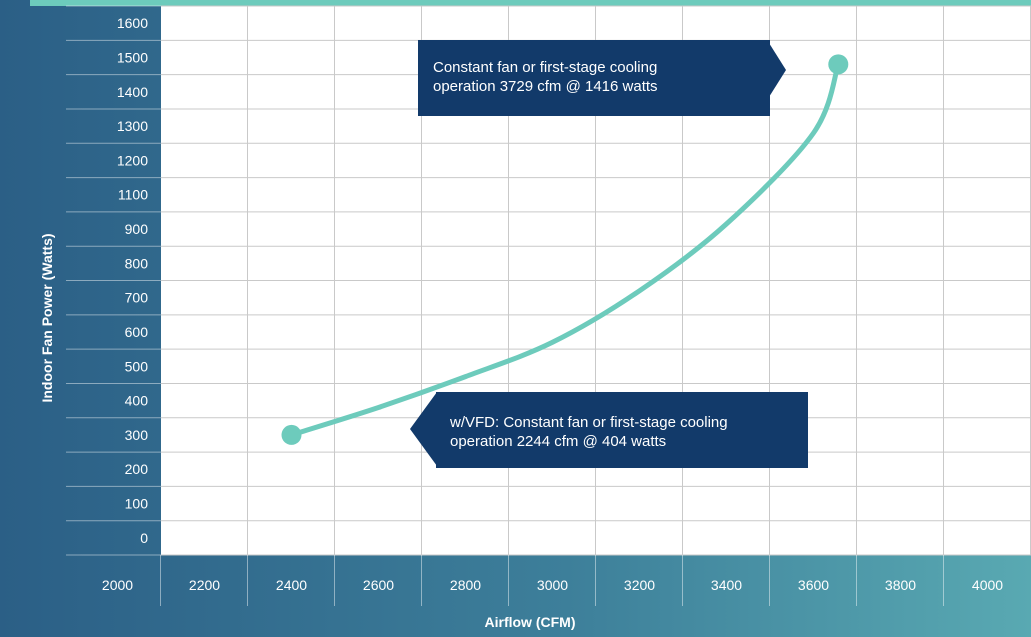 This screenshot has width=1031, height=637. I want to click on x-tick-label: 2800, so click(465, 585).